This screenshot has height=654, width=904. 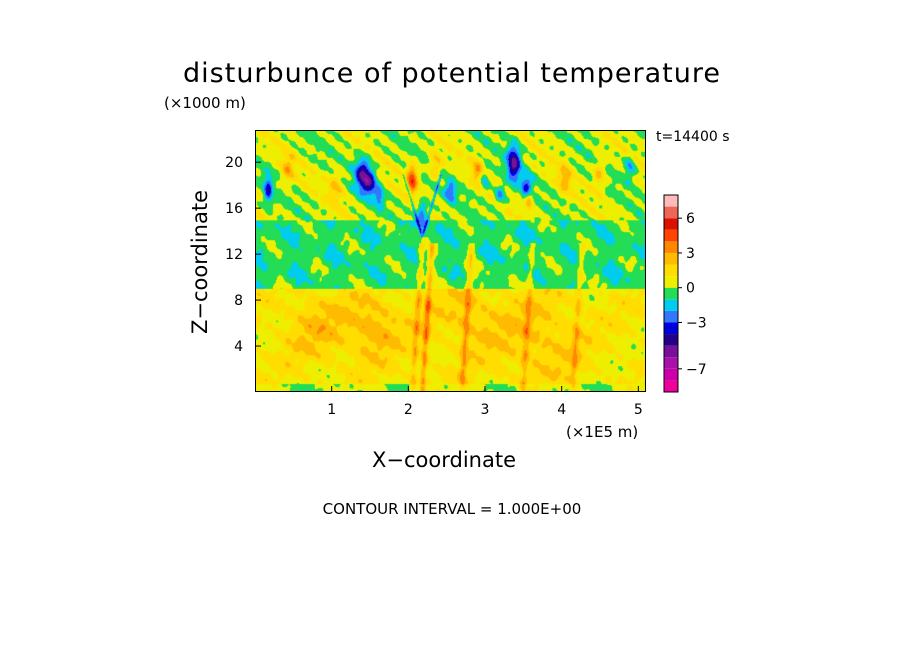 What do you see at coordinates (238, 347) in the screenshot?
I see `y-tick-label: 4` at bounding box center [238, 347].